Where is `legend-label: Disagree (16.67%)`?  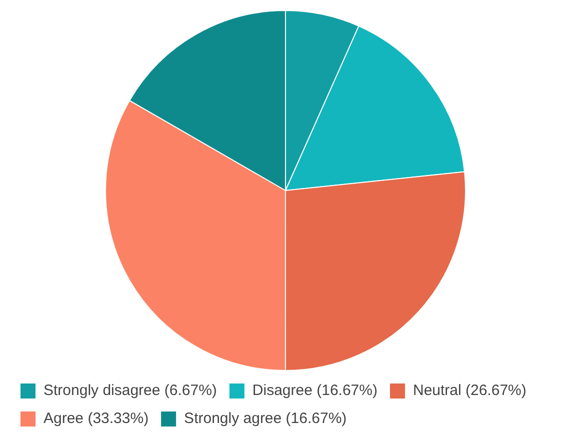
legend-label: Disagree (16.67%) is located at coordinates (315, 391).